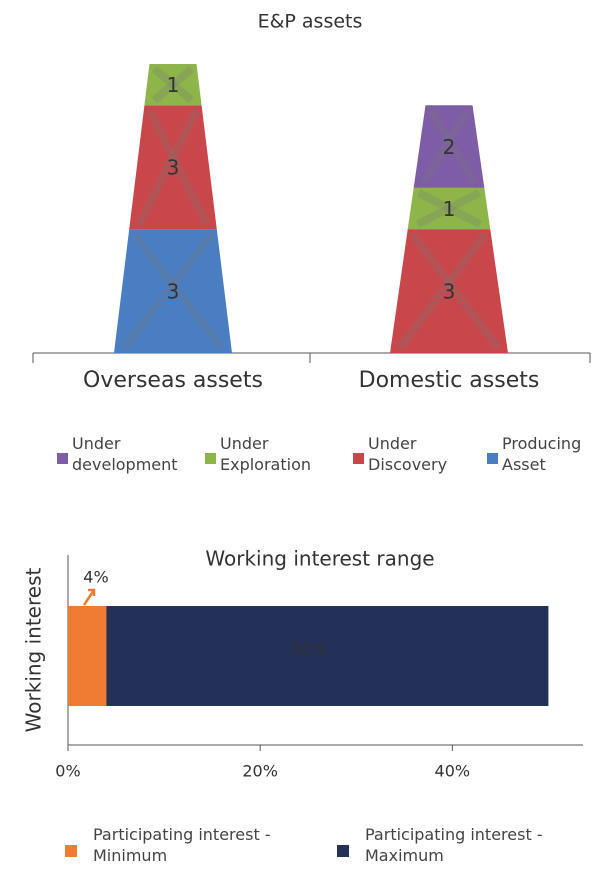 The image size is (597, 873). I want to click on data-label: 2, so click(449, 147).